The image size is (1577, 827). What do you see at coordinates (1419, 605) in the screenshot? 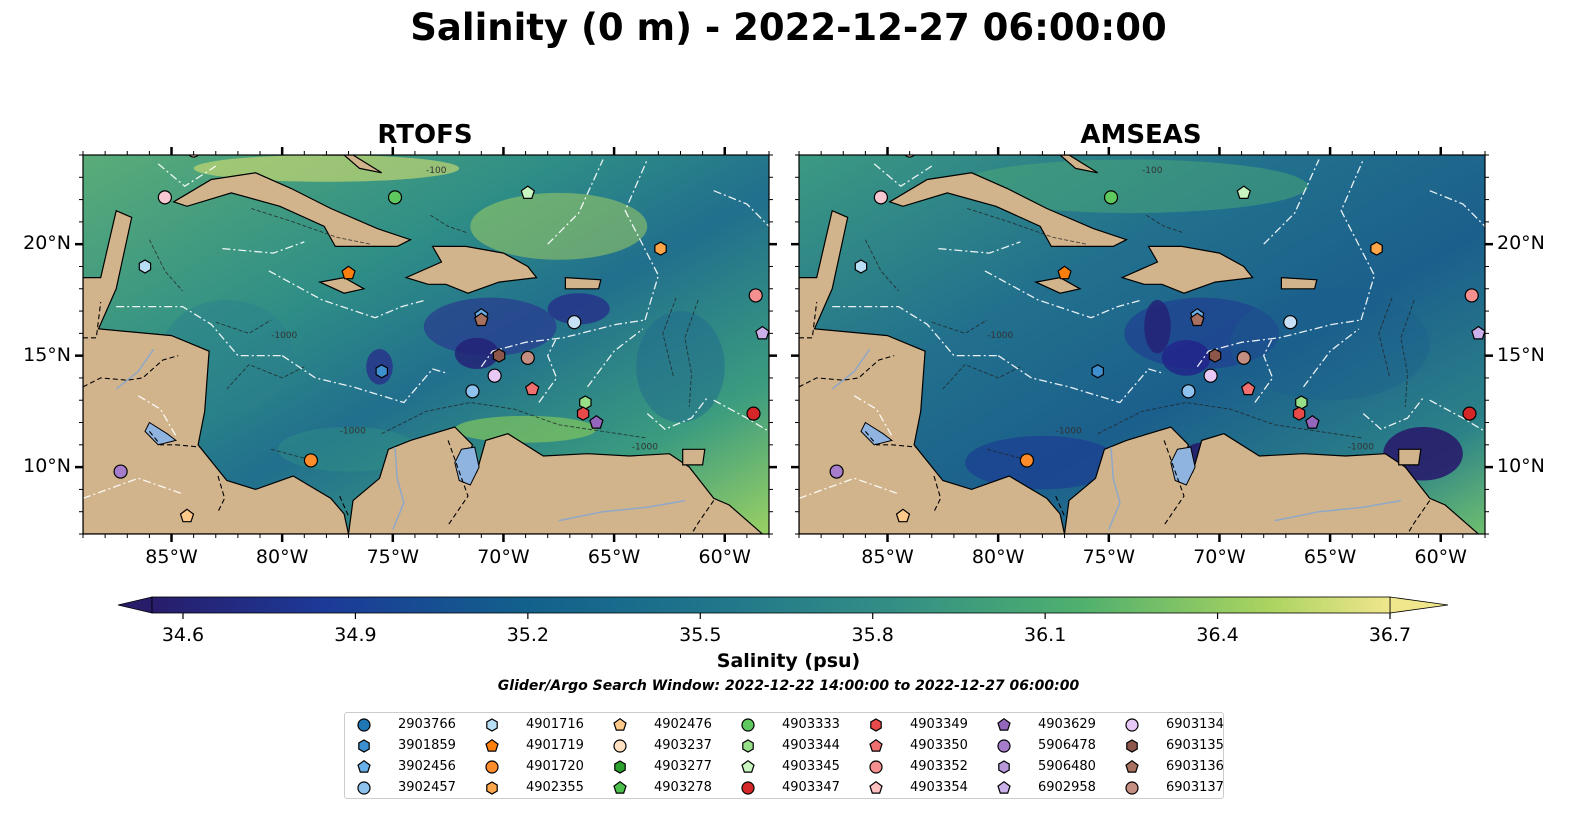
I see `colorbar-extend-high` at bounding box center [1419, 605].